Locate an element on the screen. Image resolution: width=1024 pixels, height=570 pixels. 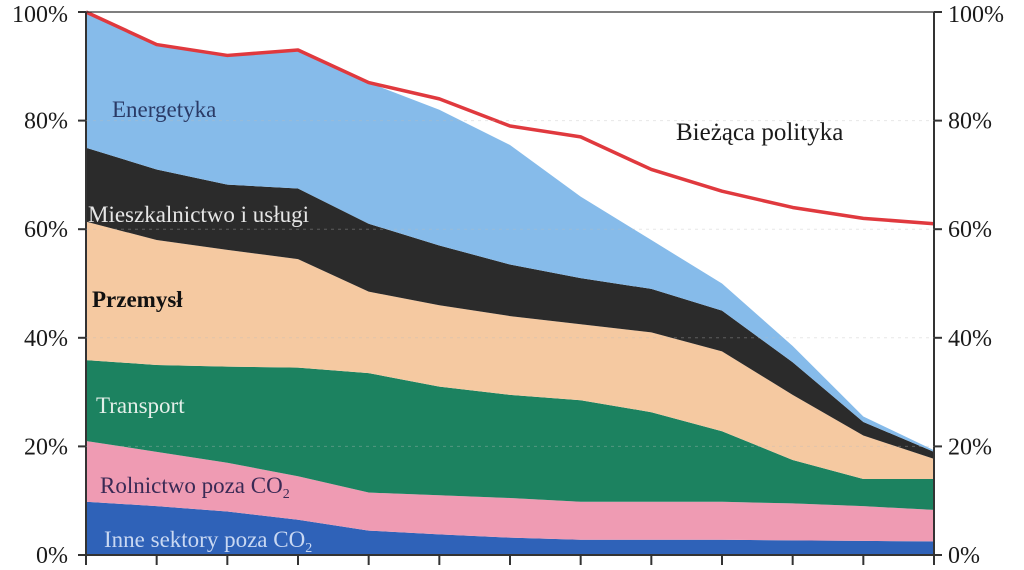
label-mieszkalnictwo-i-uslugi: Mieszkalnictwo i usługi is located at coordinates (198, 214).